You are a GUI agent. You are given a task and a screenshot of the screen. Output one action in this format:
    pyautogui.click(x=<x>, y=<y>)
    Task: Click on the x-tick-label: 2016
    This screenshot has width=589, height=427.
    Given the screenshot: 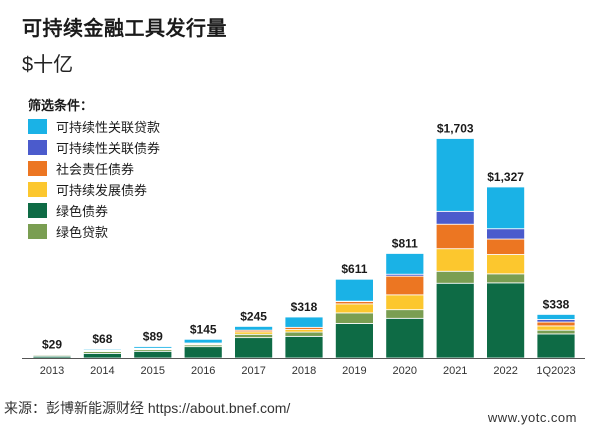 What is the action you would take?
    pyautogui.click(x=203, y=371)
    